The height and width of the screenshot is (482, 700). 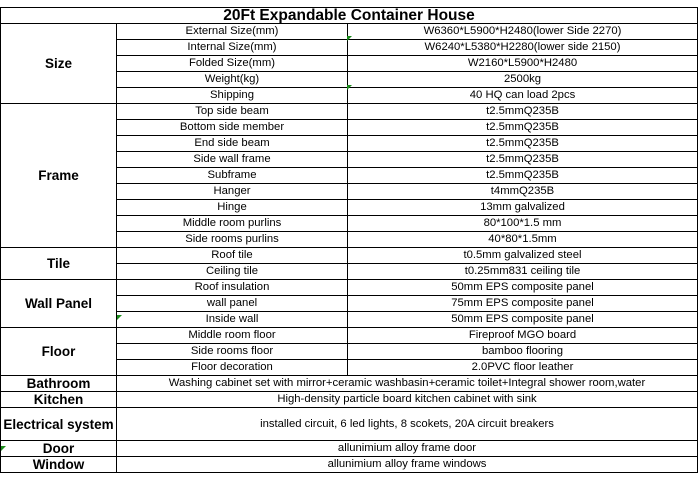 I want to click on spec-label: Side rooms purlins, so click(x=232, y=239).